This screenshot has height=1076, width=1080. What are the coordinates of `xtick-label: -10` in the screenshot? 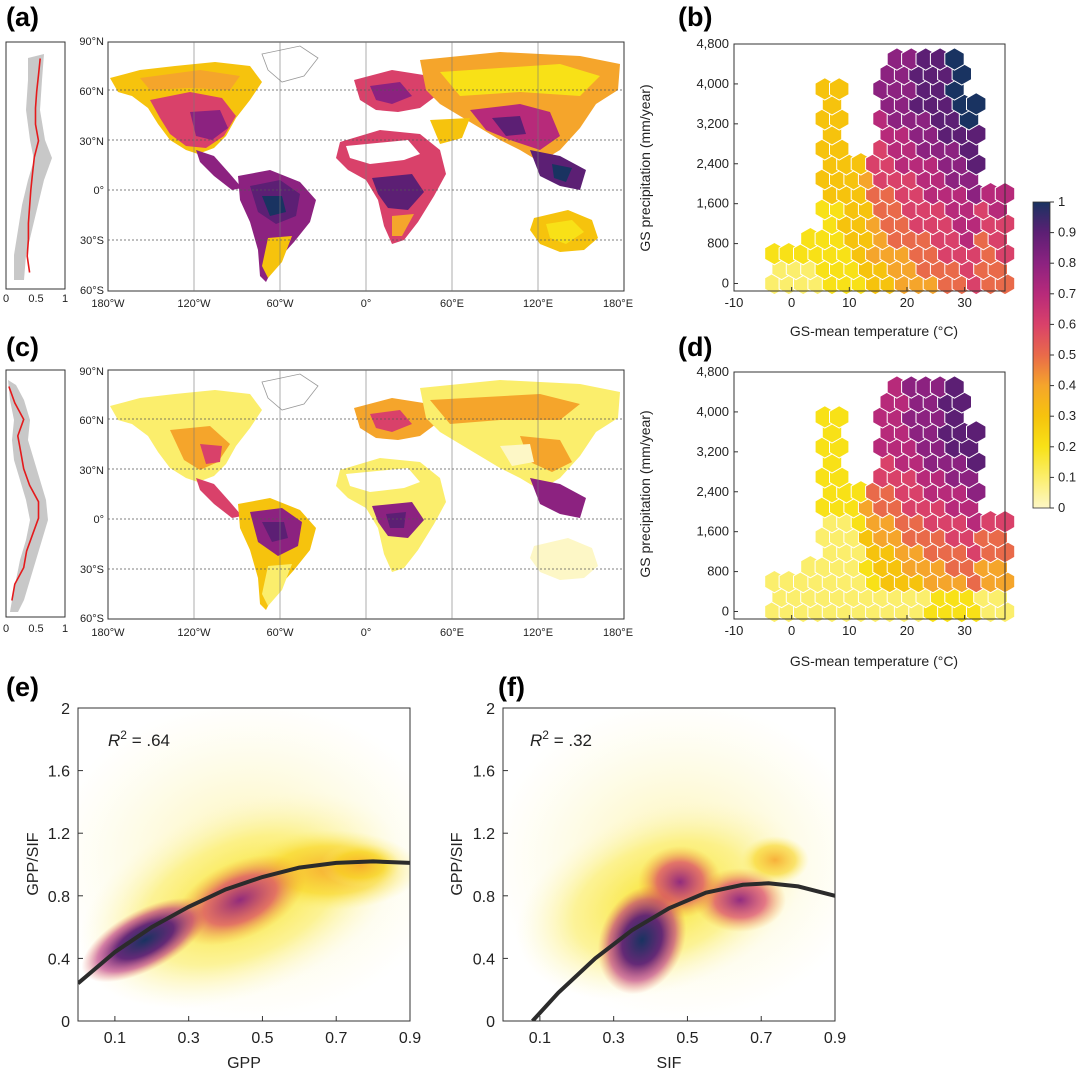 It's located at (734, 302).